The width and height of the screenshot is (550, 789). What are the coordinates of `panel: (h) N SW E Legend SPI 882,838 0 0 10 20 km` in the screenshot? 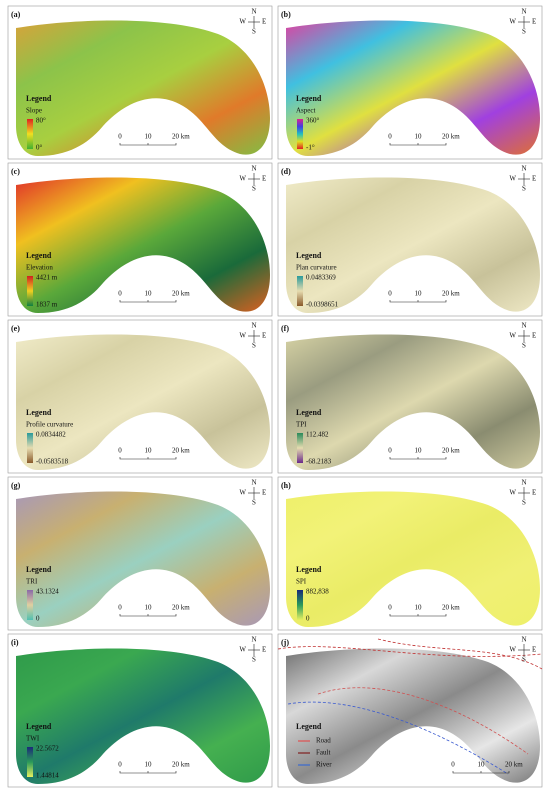 It's located at (410, 553).